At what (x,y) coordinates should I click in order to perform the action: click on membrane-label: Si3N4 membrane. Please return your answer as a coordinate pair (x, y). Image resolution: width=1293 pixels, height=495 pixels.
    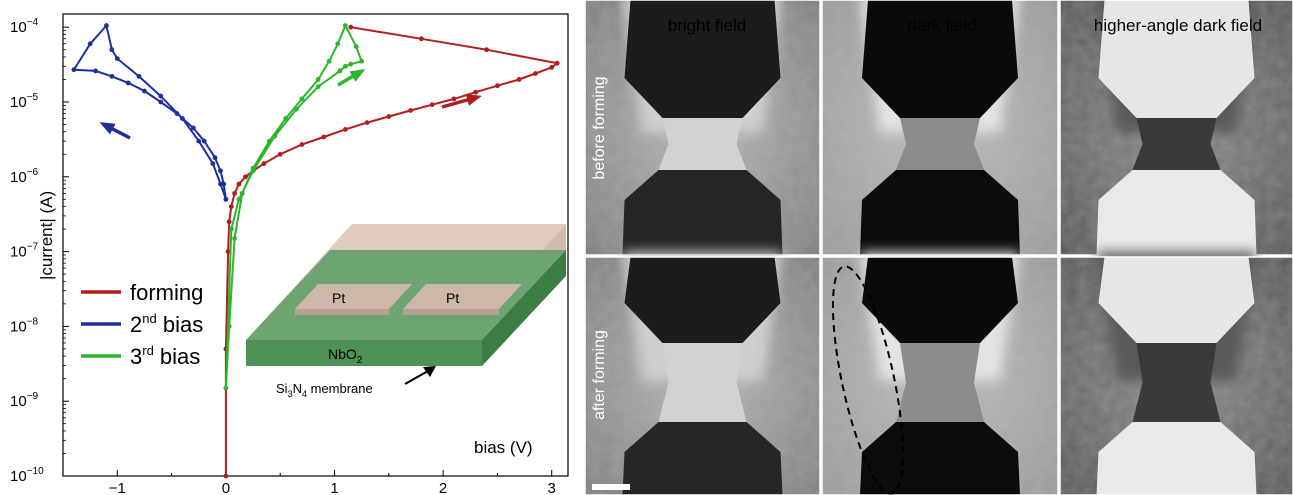
    Looking at the image, I should click on (324, 390).